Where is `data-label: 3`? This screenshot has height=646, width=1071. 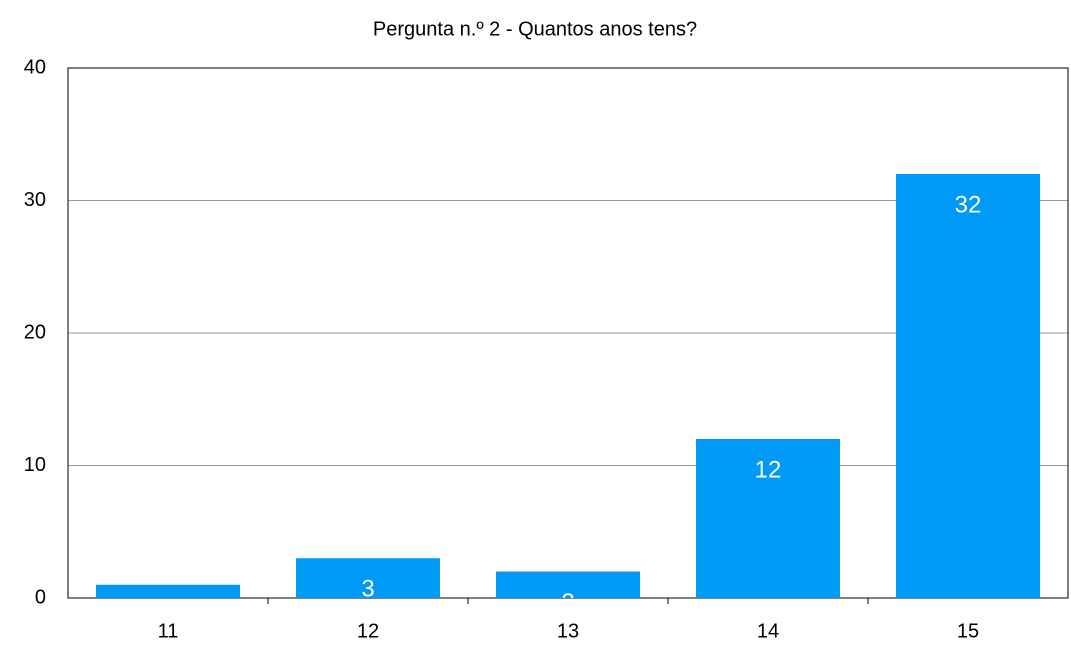 data-label: 3 is located at coordinates (367, 589).